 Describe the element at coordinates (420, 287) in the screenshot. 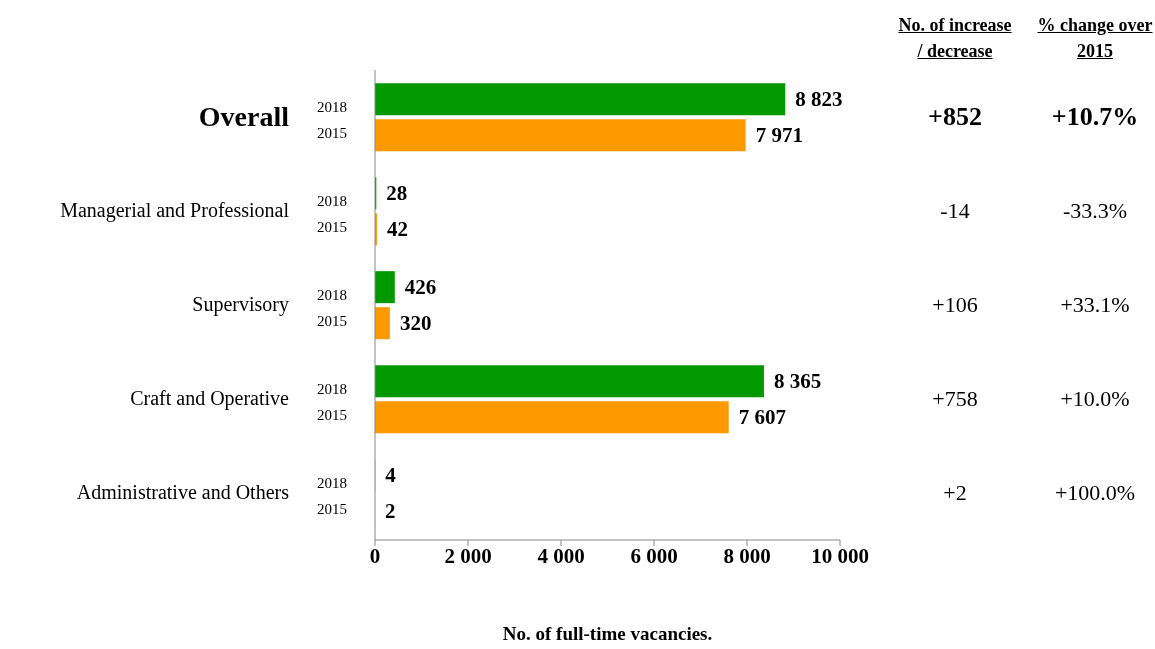

I see `data-label: 426` at that location.